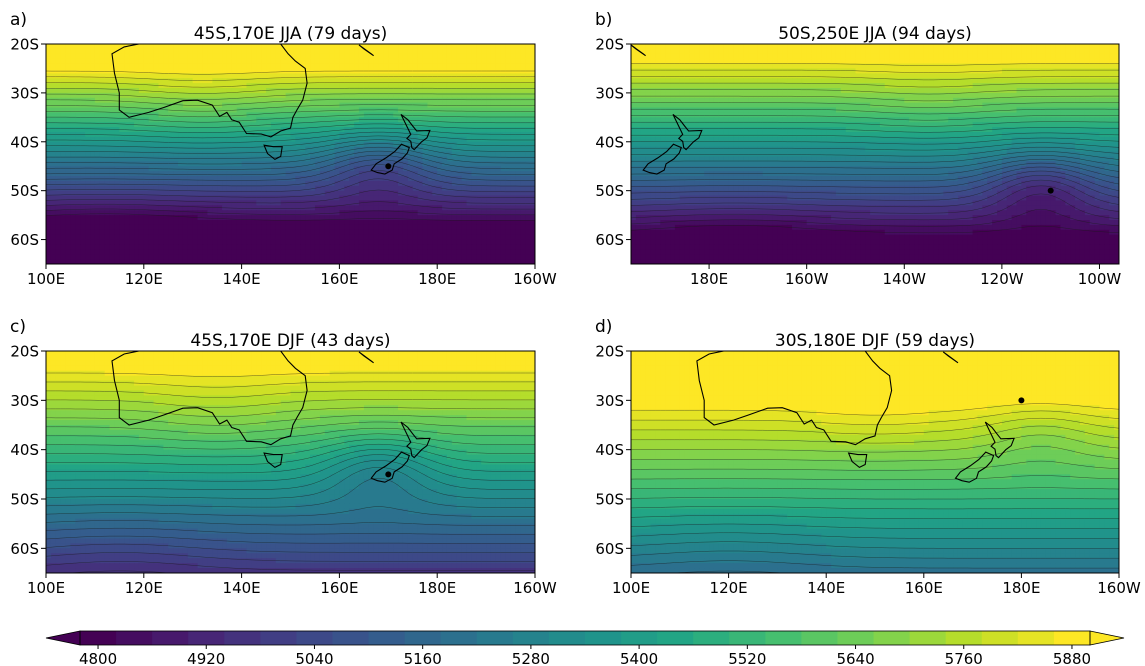 This screenshot has height=666, width=1145. Describe the element at coordinates (290, 341) in the screenshot. I see `panel-title: 45S,170E DJF (43 days)` at that location.